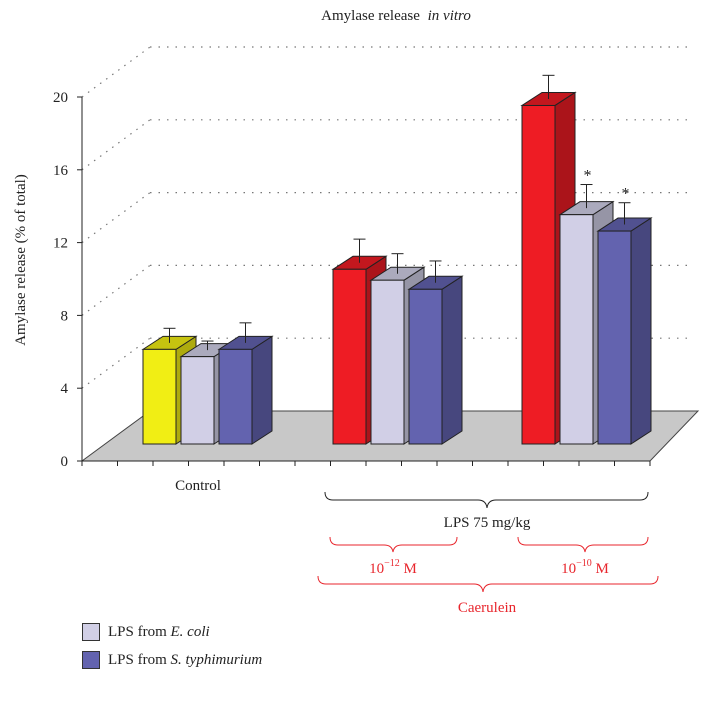 This screenshot has width=701, height=708. I want to click on legend-item-styphimurium: LPS from S. typhimurium, so click(172, 660).